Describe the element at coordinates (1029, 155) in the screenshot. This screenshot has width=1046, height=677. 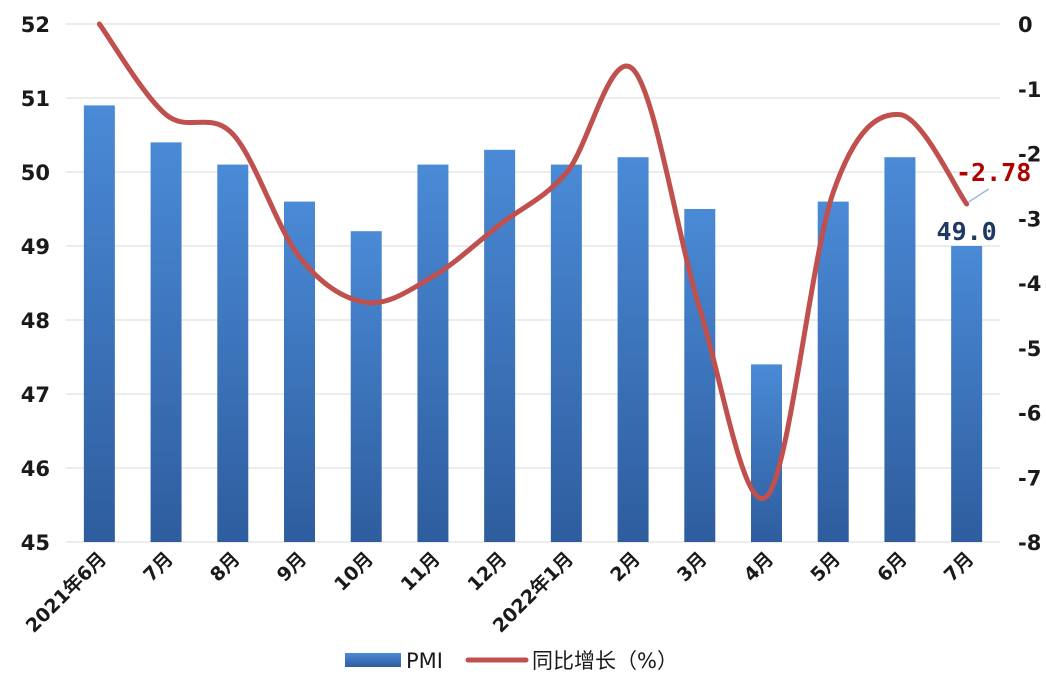
I see `right-tick-label: -2` at that location.